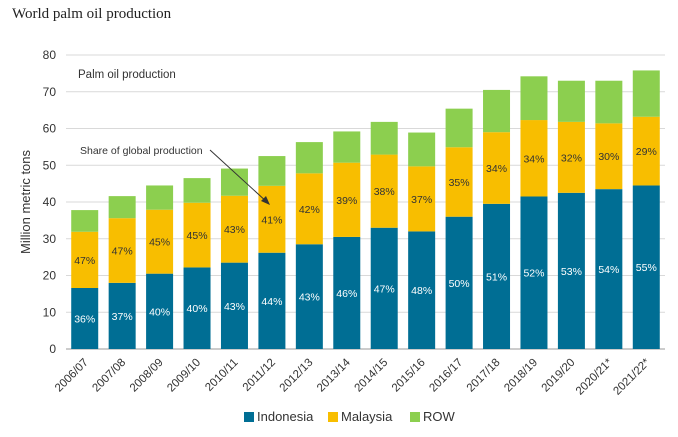 This screenshot has height=437, width=678. I want to click on data-label: 54%, so click(608, 270).